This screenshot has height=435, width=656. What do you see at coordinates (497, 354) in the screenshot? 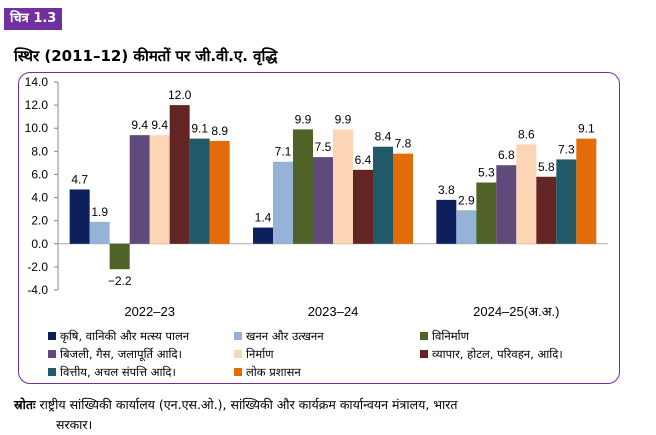
I see `legend-label: व्यापार, होटल, परिवहन, आदि।` at bounding box center [497, 354].